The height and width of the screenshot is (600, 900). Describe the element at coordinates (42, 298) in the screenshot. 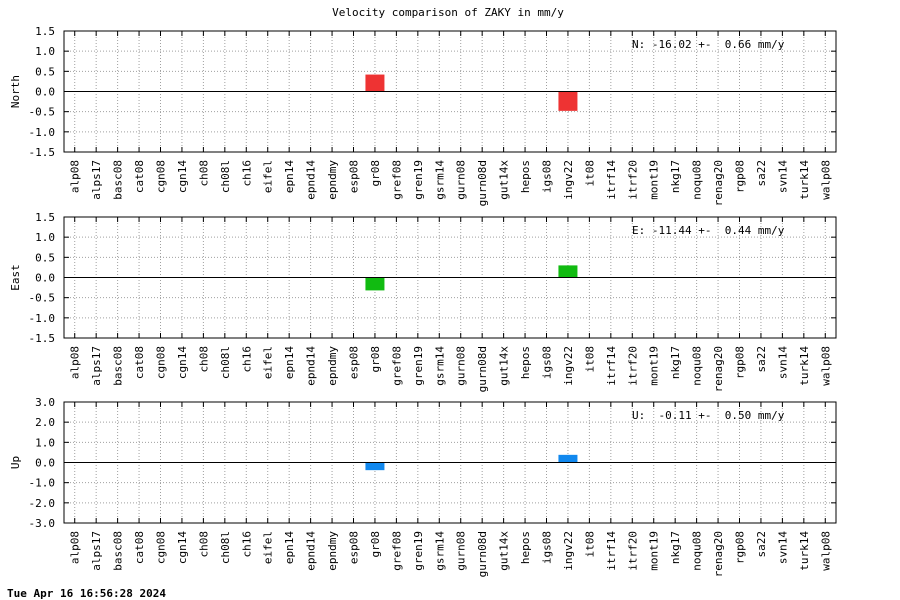

I see `y-tick-label: -0.5` at that location.